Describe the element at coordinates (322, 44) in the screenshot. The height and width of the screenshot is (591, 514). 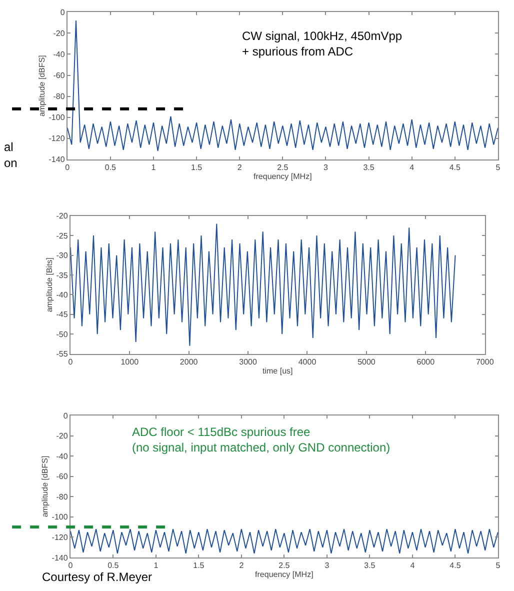
I see `annotation: CW signal, 100kHz, 450mVpp + spurious from ADC` at that location.